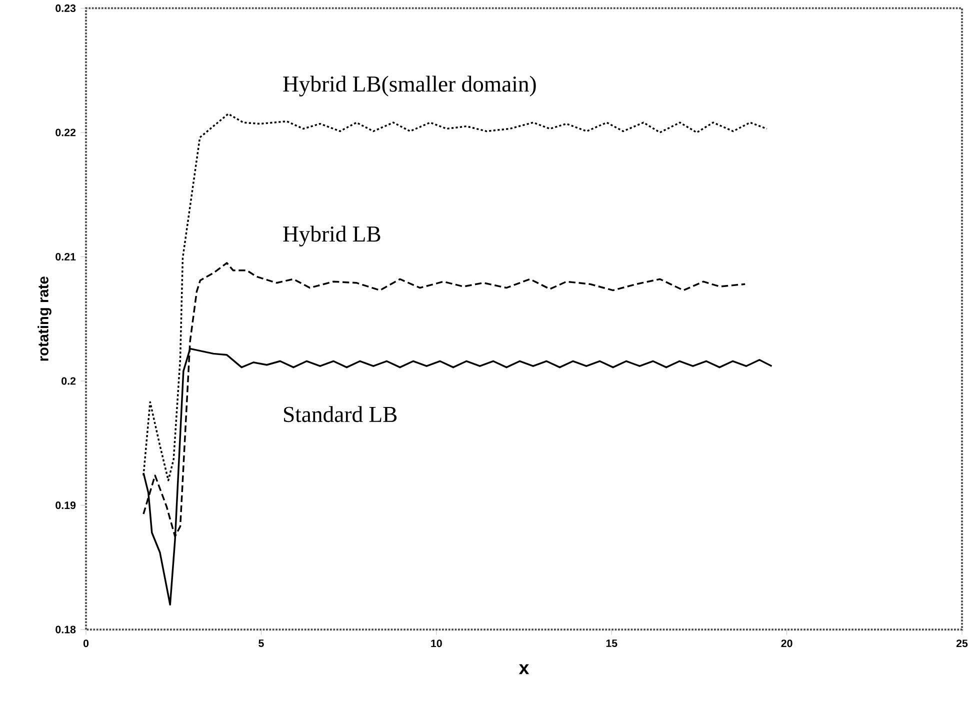 This screenshot has width=974, height=702. Describe the element at coordinates (66, 132) in the screenshot. I see `y-tick-label: 0.22` at that location.